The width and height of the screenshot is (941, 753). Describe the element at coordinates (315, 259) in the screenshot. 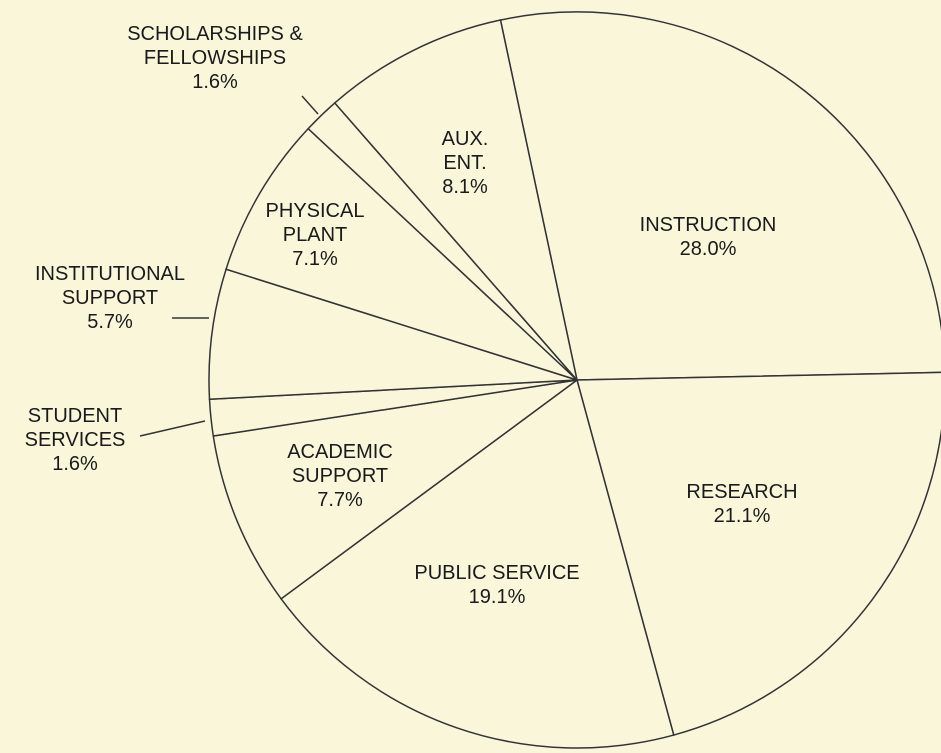

I see `value-label: 7.1%` at that location.